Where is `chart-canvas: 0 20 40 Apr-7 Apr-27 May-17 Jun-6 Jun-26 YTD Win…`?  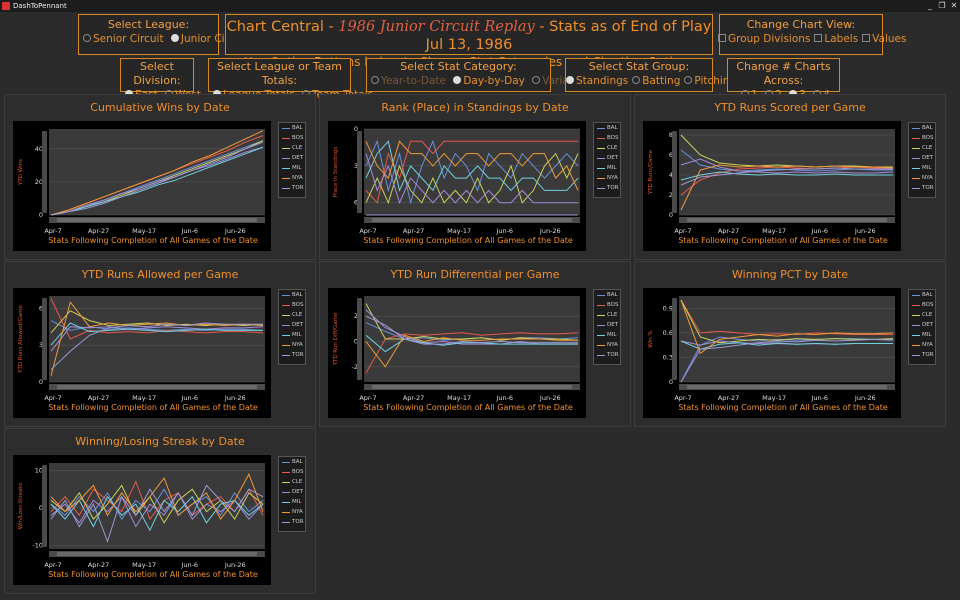 chart-canvas: 0 20 40 Apr-7 Apr-27 May-17 Jun-6 Jun-26 YTD Win… is located at coordinates (142, 186).